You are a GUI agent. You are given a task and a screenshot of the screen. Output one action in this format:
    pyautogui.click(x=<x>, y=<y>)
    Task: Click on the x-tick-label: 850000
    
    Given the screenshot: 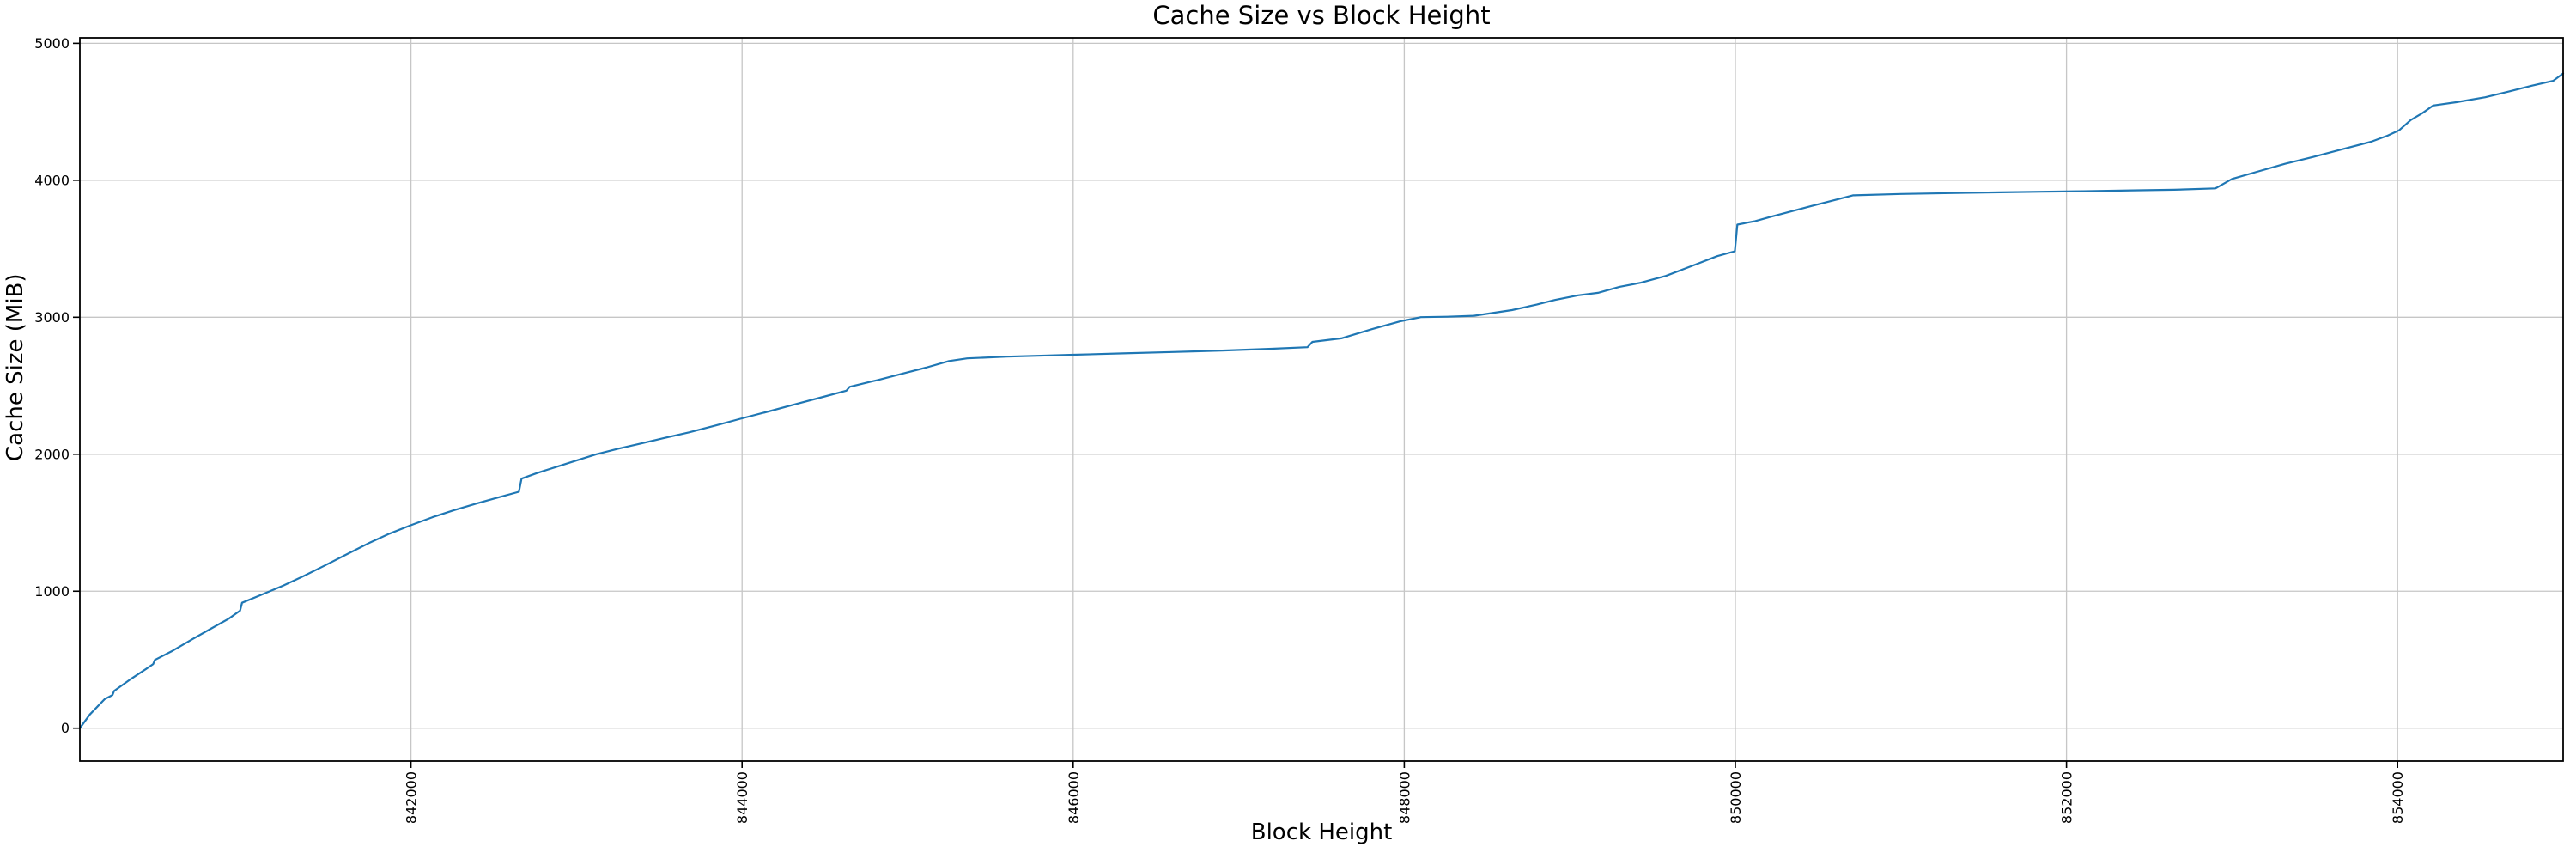 What is the action you would take?
    pyautogui.click(x=1736, y=798)
    